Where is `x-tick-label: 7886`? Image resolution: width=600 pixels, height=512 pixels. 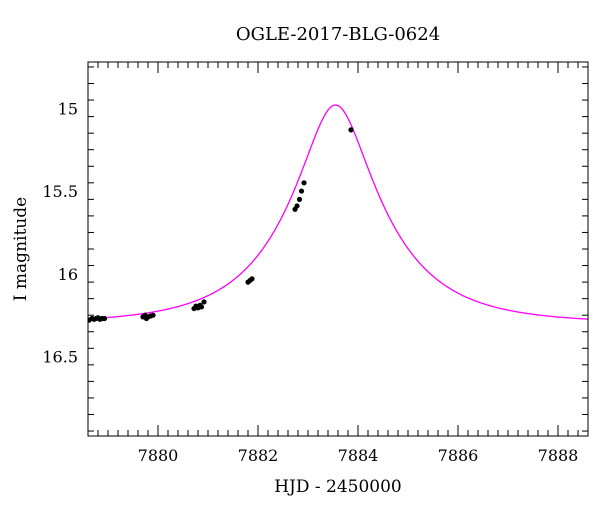 x-tick-label: 7886 is located at coordinates (458, 455).